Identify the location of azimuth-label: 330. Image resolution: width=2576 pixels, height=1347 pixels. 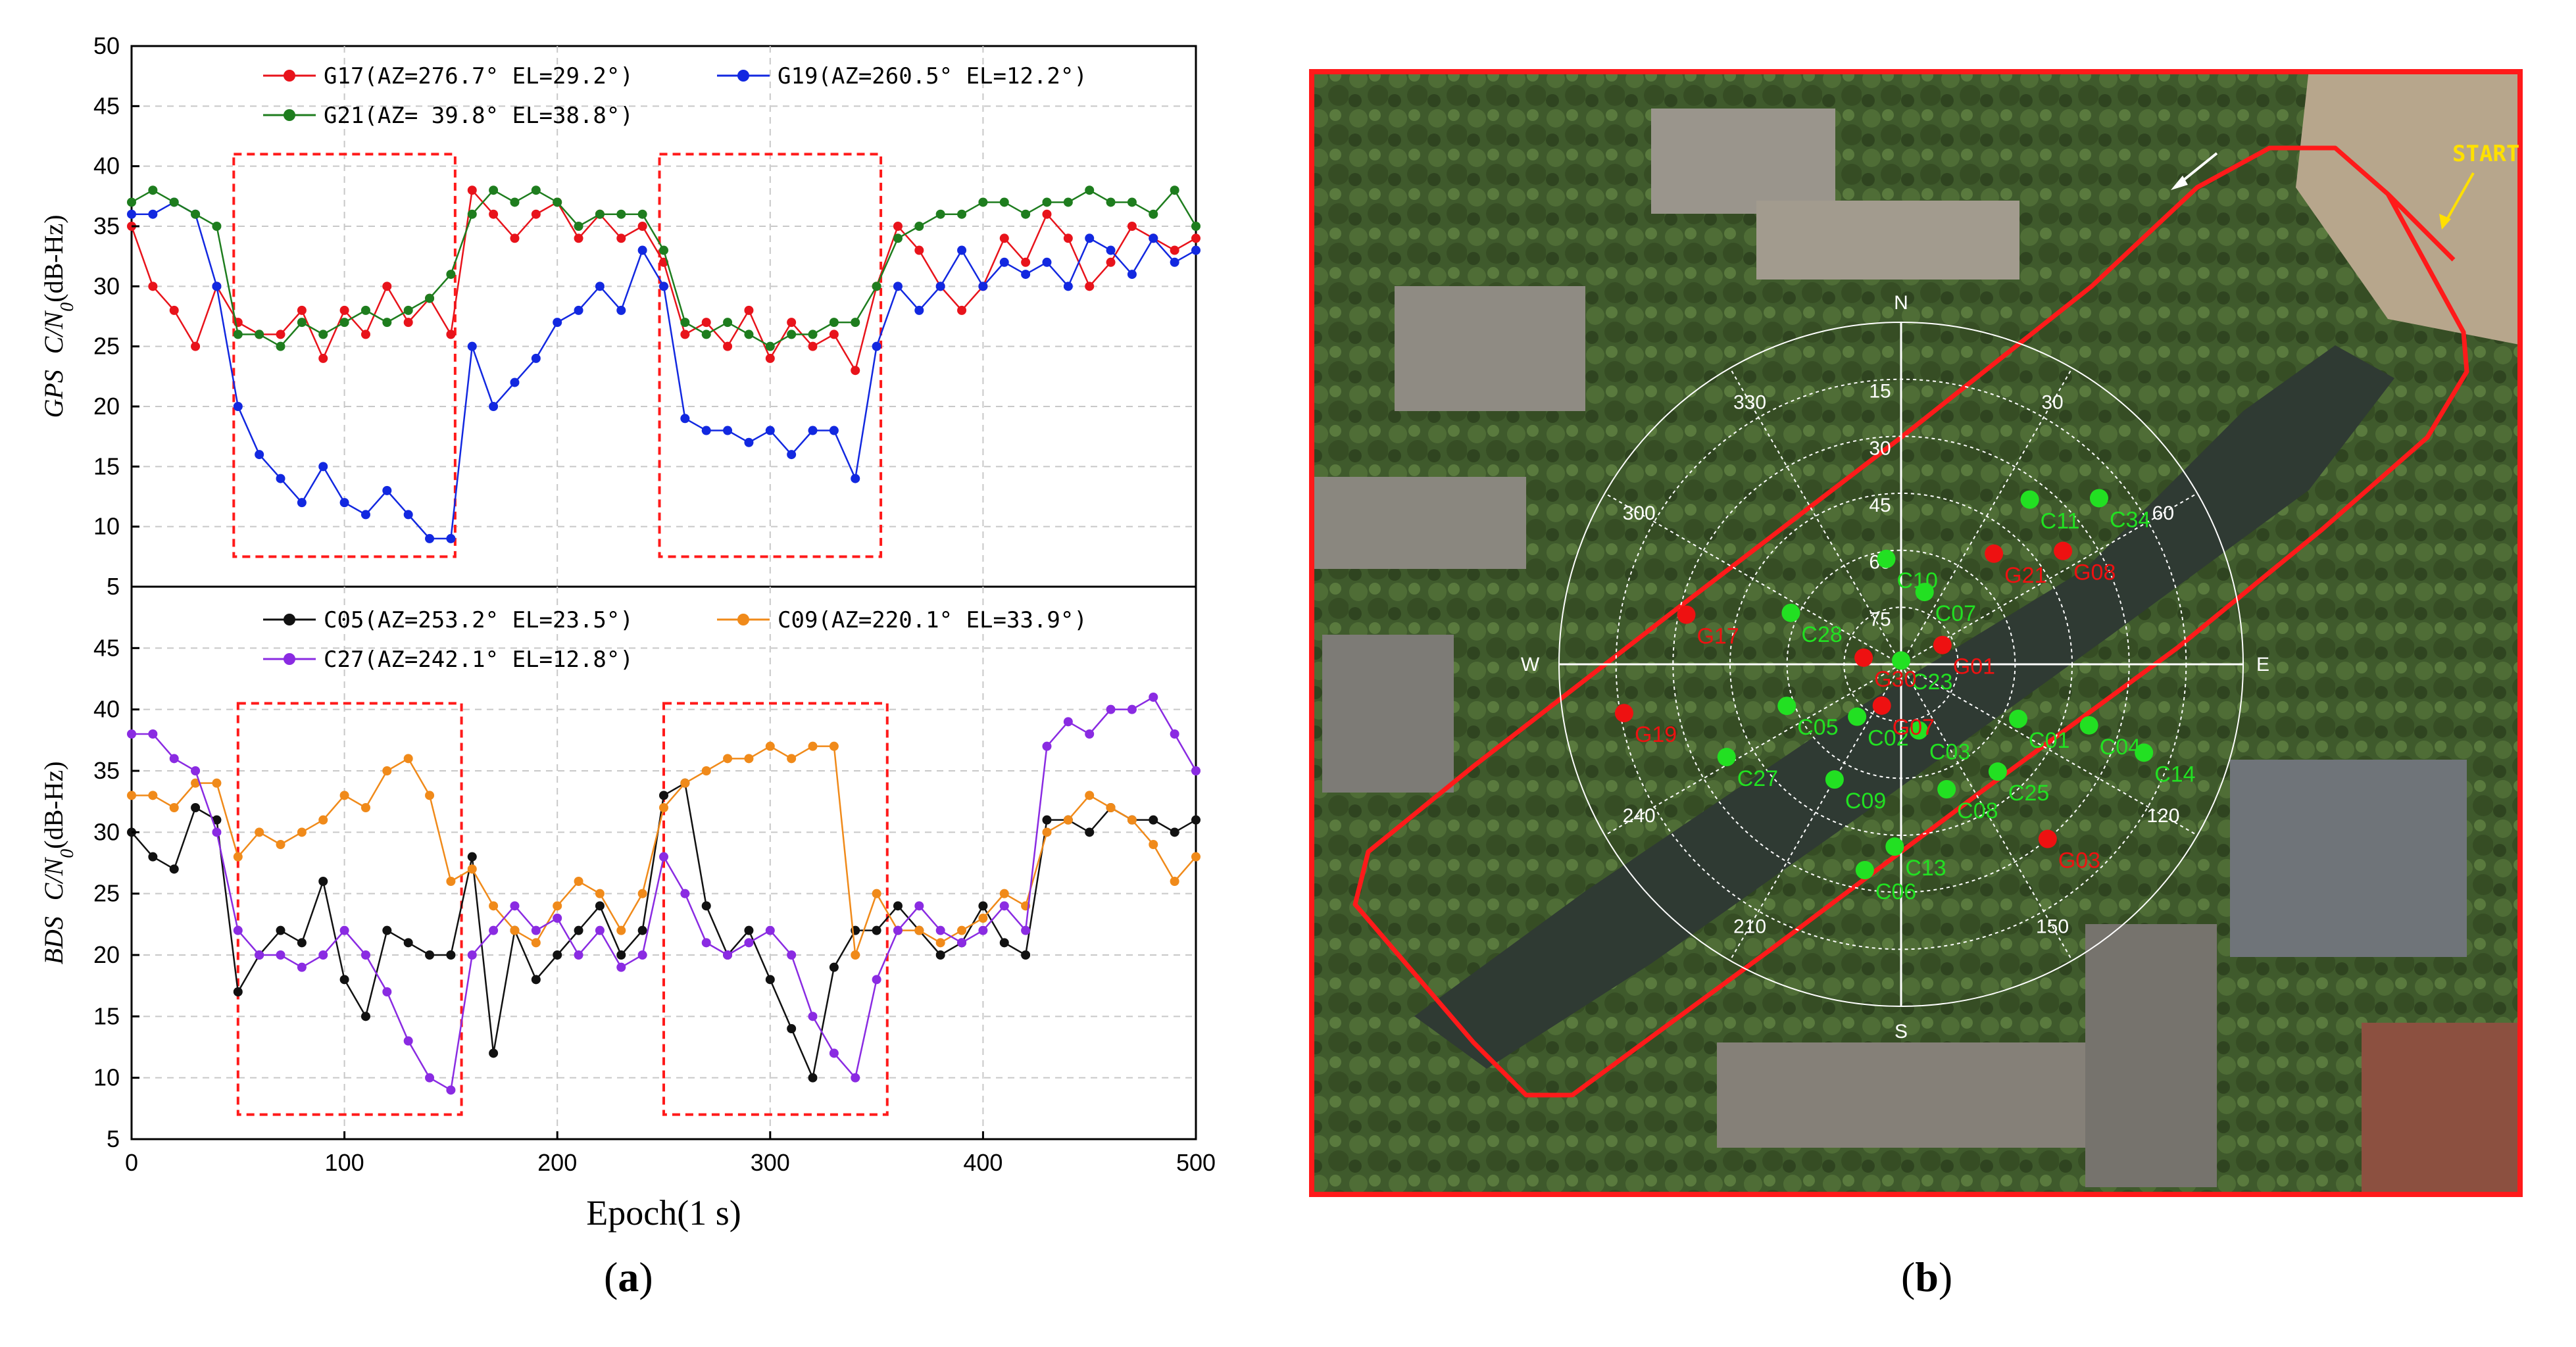
(1749, 403).